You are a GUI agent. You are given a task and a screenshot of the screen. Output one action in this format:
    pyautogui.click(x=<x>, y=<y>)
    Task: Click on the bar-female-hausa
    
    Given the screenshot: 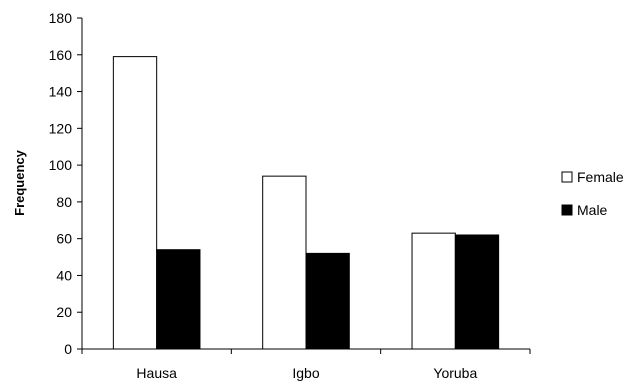 What is the action you would take?
    pyautogui.click(x=135, y=203)
    